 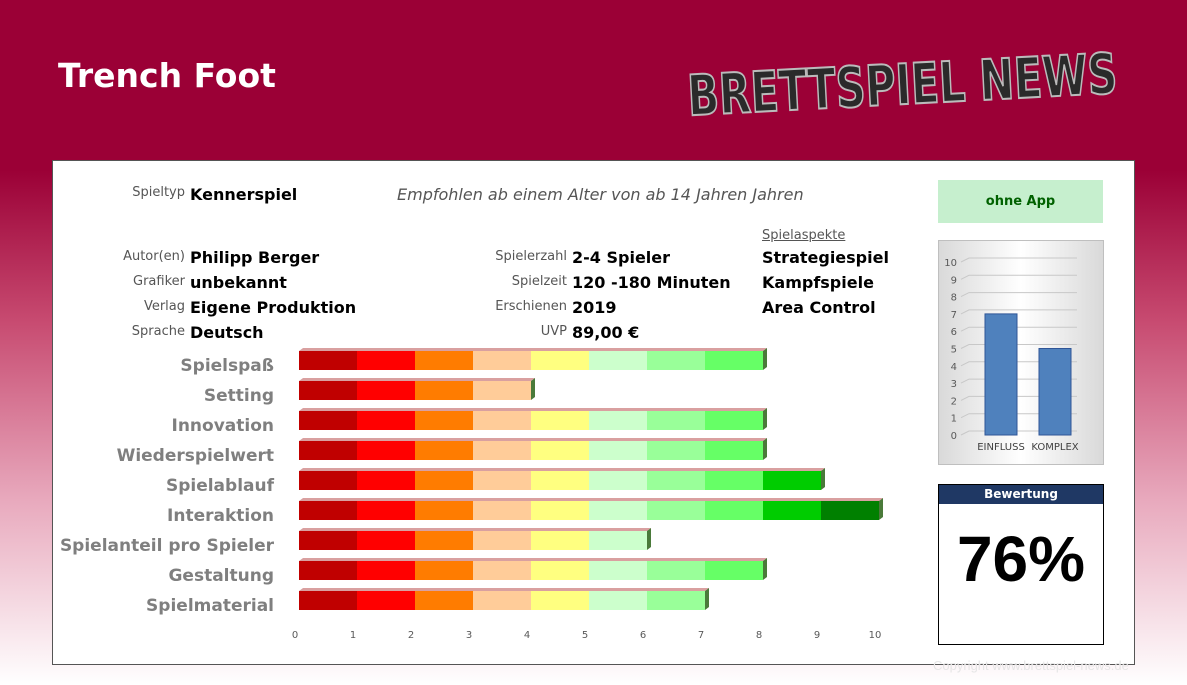 I want to click on y-tick-label: 7, so click(x=954, y=315).